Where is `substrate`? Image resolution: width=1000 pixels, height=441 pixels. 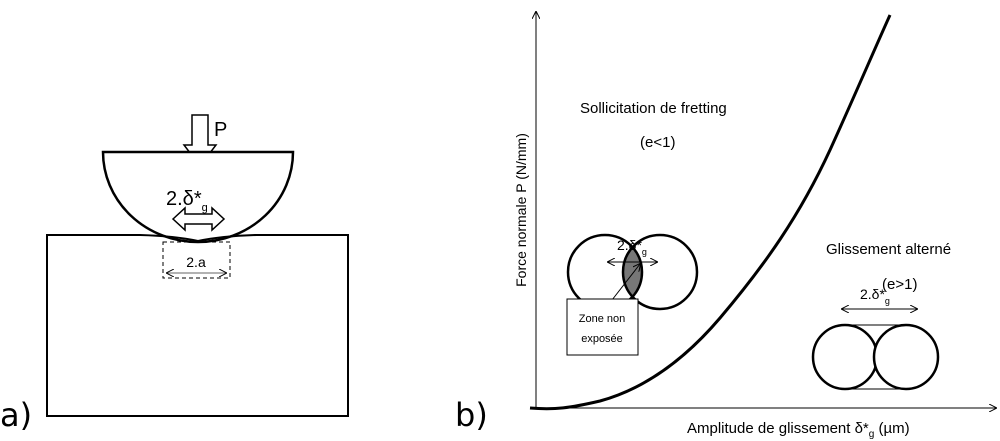
substrate is located at coordinates (197, 325).